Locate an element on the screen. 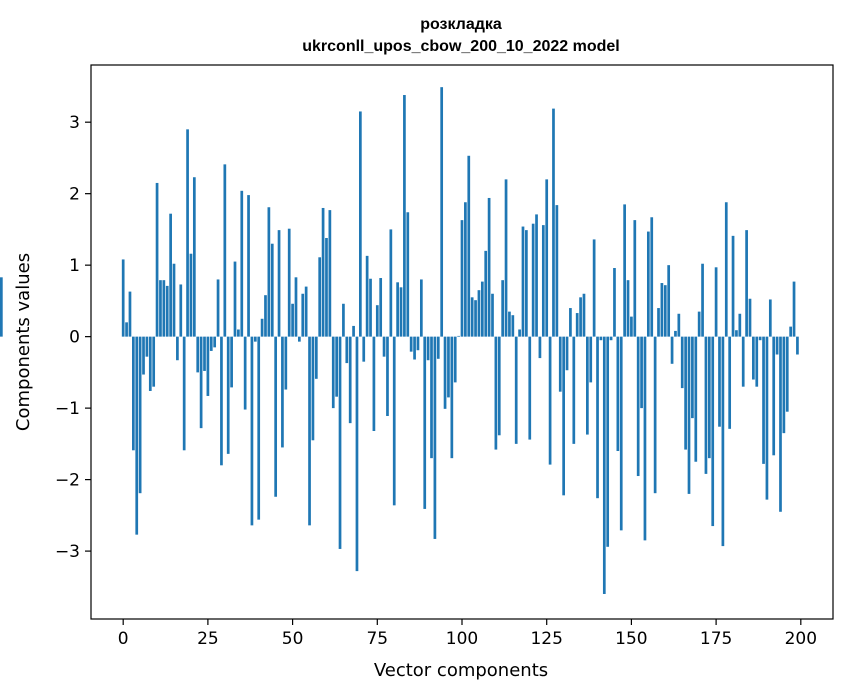 The height and width of the screenshot is (696, 847). x-axis-ticks: 0 25 50 75 100 125 150 175 200 is located at coordinates (467, 634).